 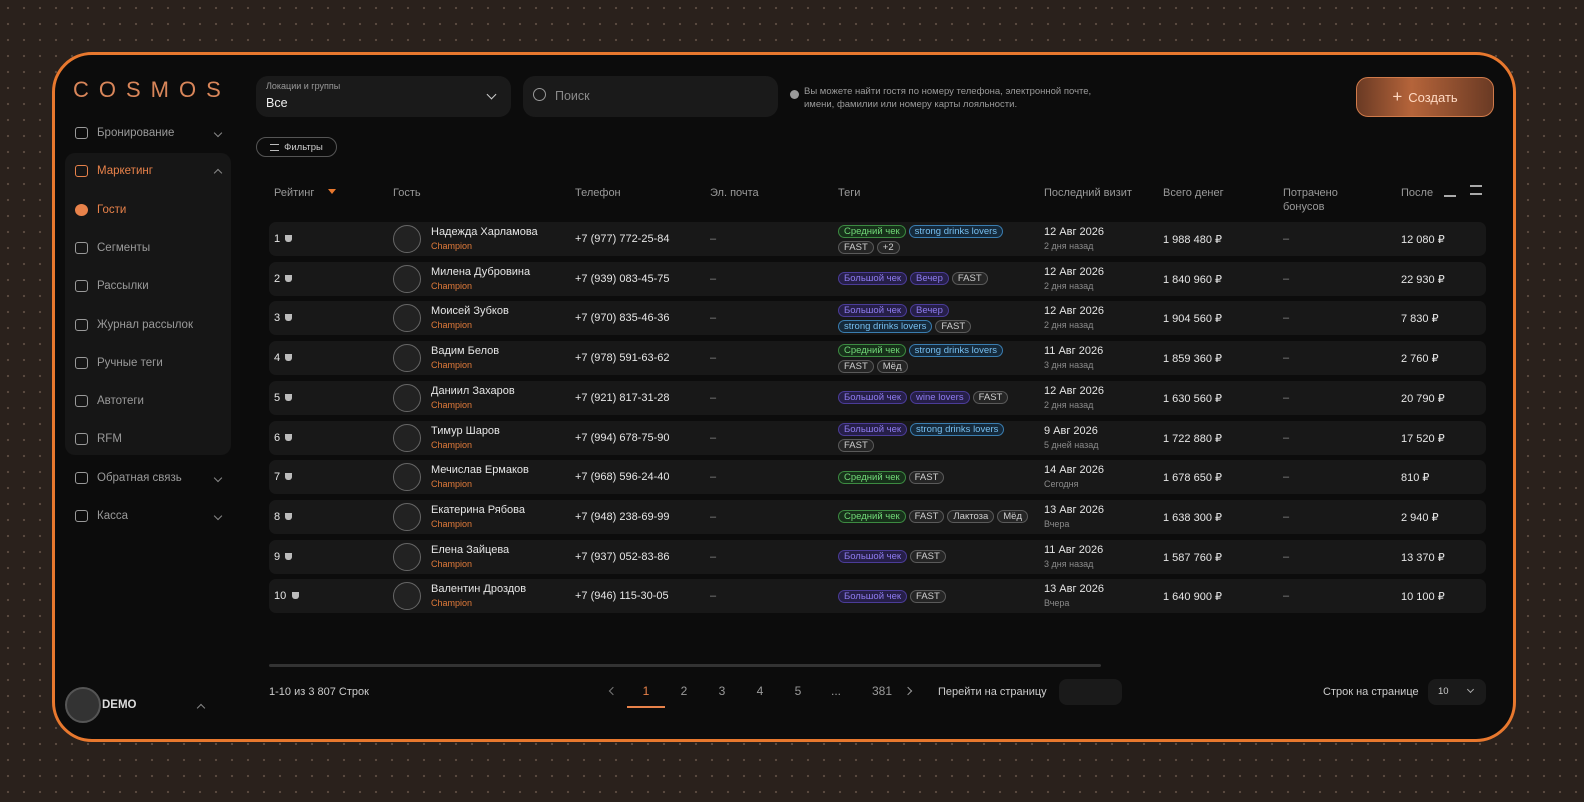 What do you see at coordinates (1088, 193) in the screenshot?
I see `column-header: Последний визит` at bounding box center [1088, 193].